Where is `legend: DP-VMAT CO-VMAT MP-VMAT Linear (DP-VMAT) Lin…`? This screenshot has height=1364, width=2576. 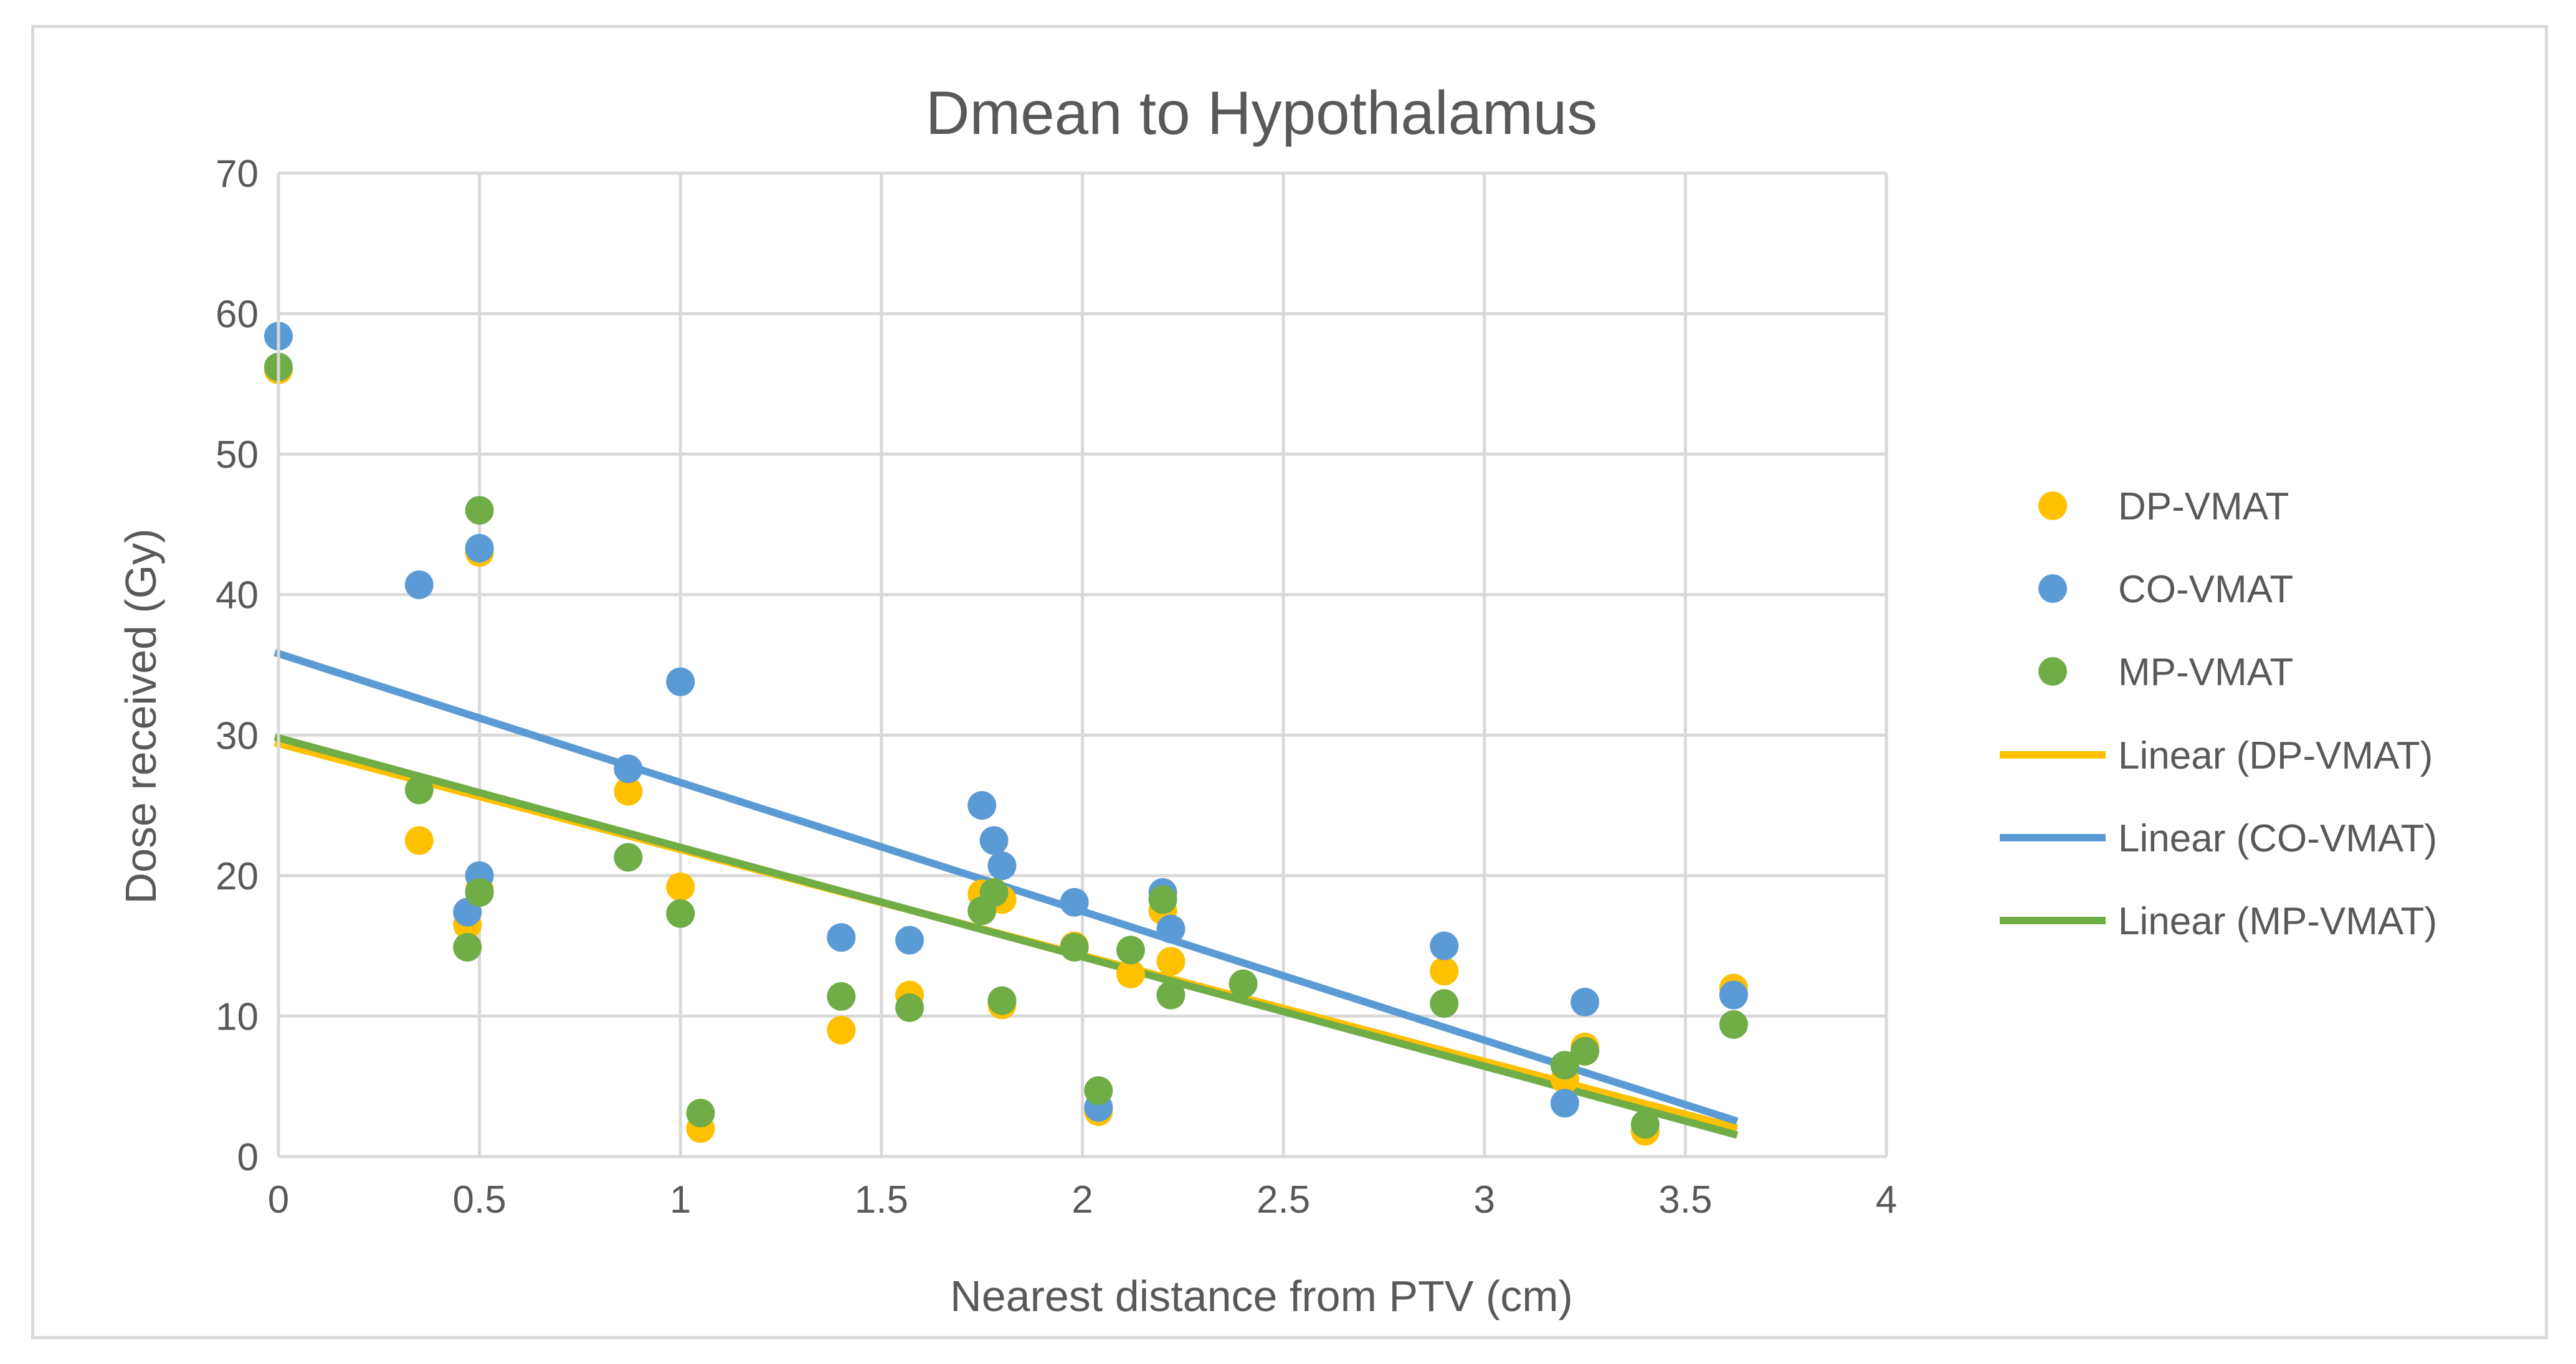 legend: DP-VMAT CO-VMAT MP-VMAT Linear (DP-VMAT) Lin… is located at coordinates (2218, 714).